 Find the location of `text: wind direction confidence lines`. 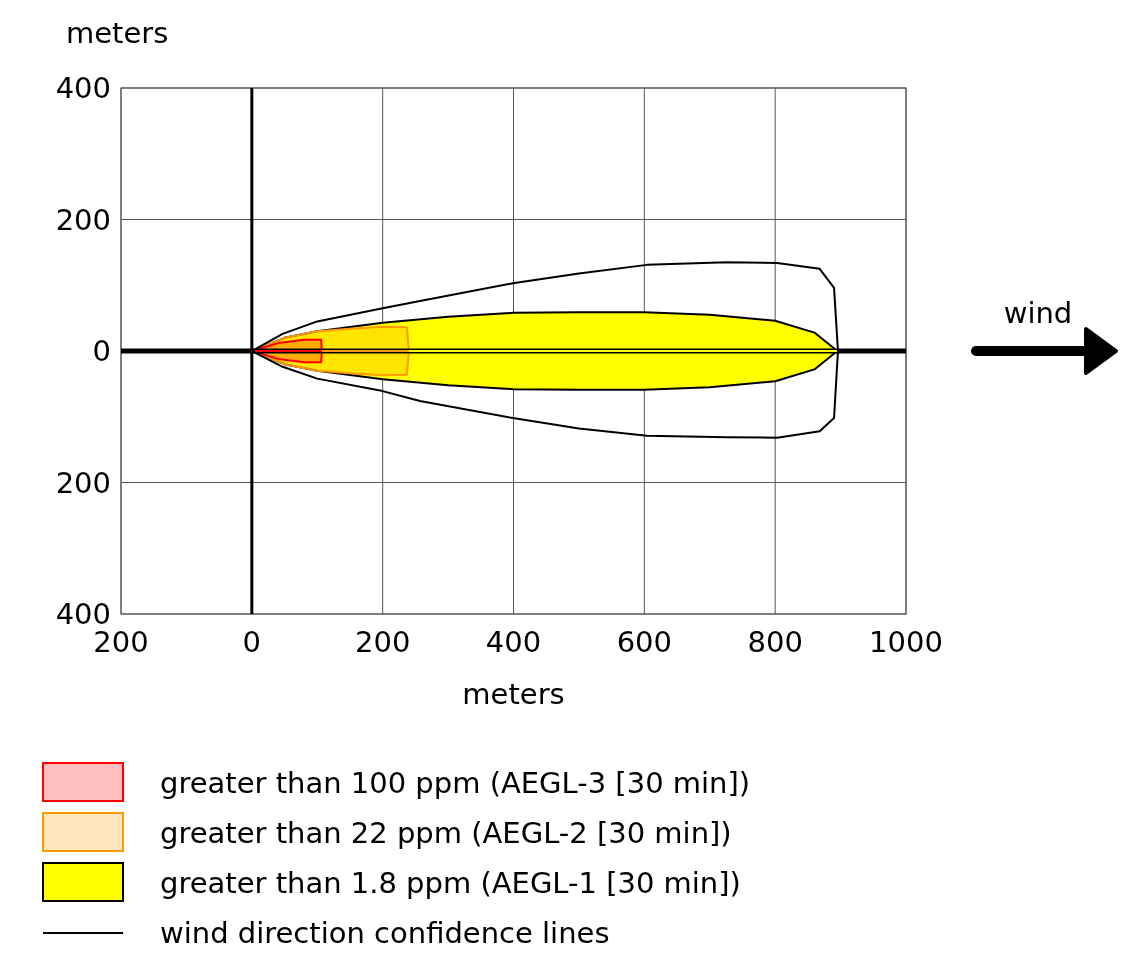

text: wind direction confidence lines is located at coordinates (385, 933).